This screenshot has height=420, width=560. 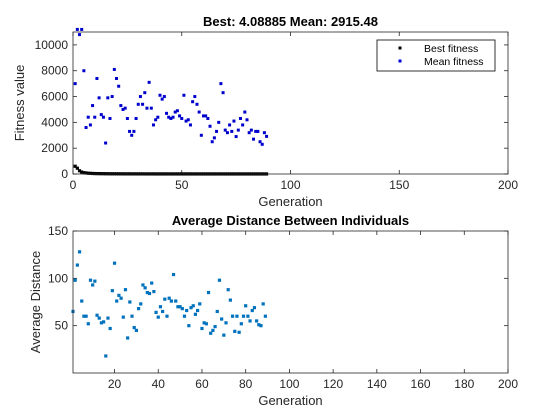 I want to click on distance-x-tick-label: 80, so click(x=246, y=384).